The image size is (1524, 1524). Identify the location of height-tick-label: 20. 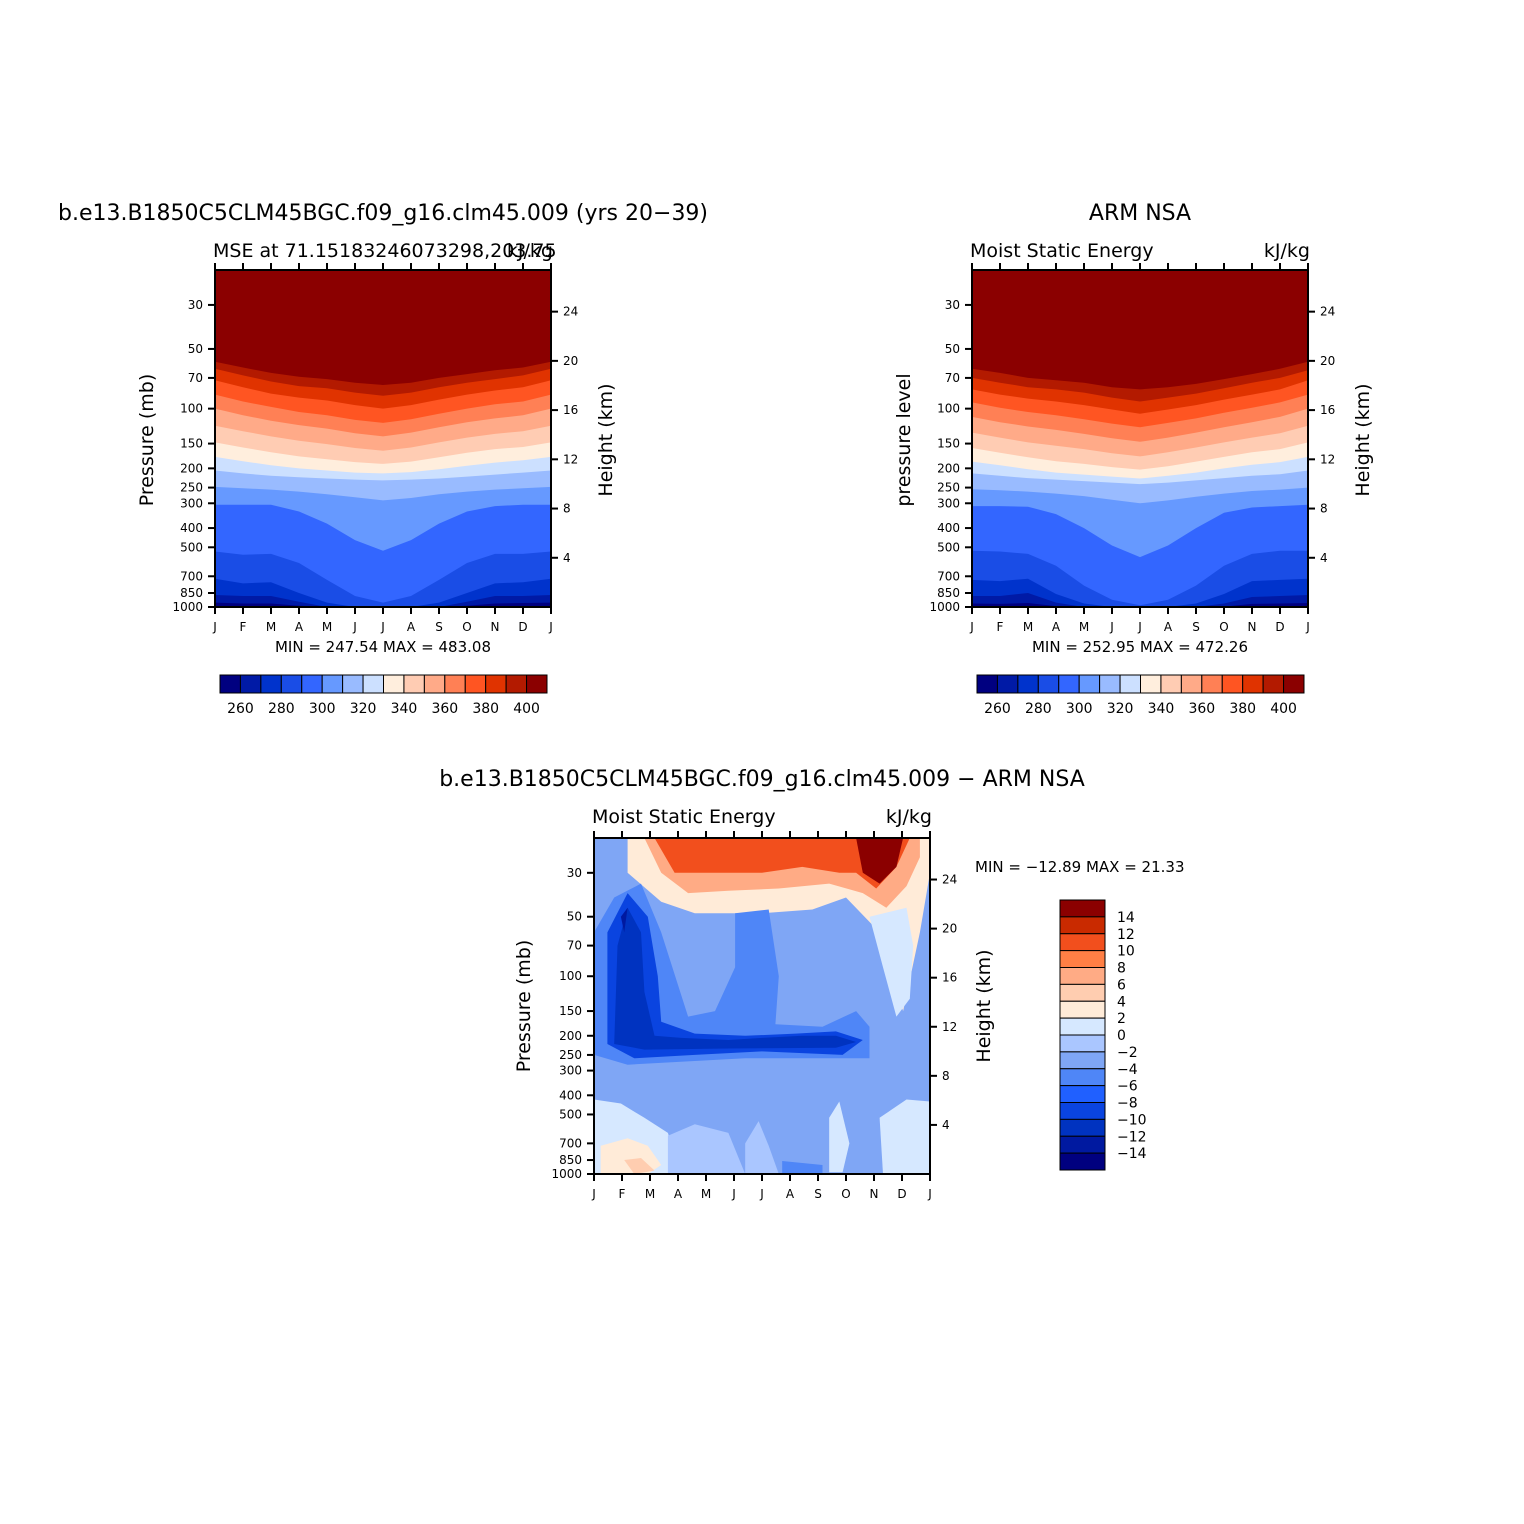
(949, 929).